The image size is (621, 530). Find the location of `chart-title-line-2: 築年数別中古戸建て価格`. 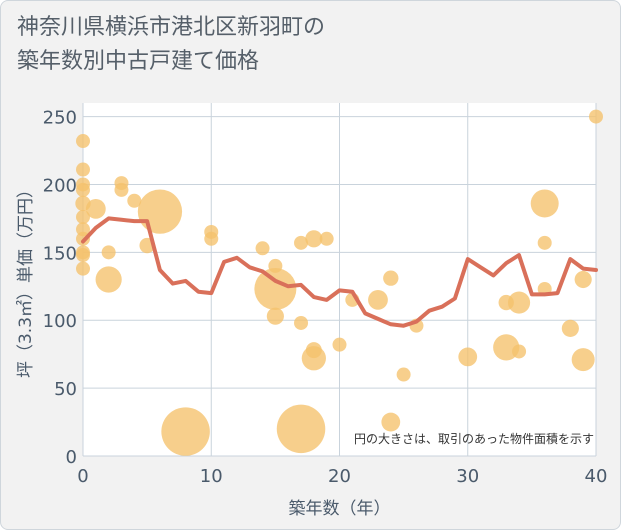

chart-title-line-2: 築年数別中古戸建て価格 is located at coordinates (138, 61).